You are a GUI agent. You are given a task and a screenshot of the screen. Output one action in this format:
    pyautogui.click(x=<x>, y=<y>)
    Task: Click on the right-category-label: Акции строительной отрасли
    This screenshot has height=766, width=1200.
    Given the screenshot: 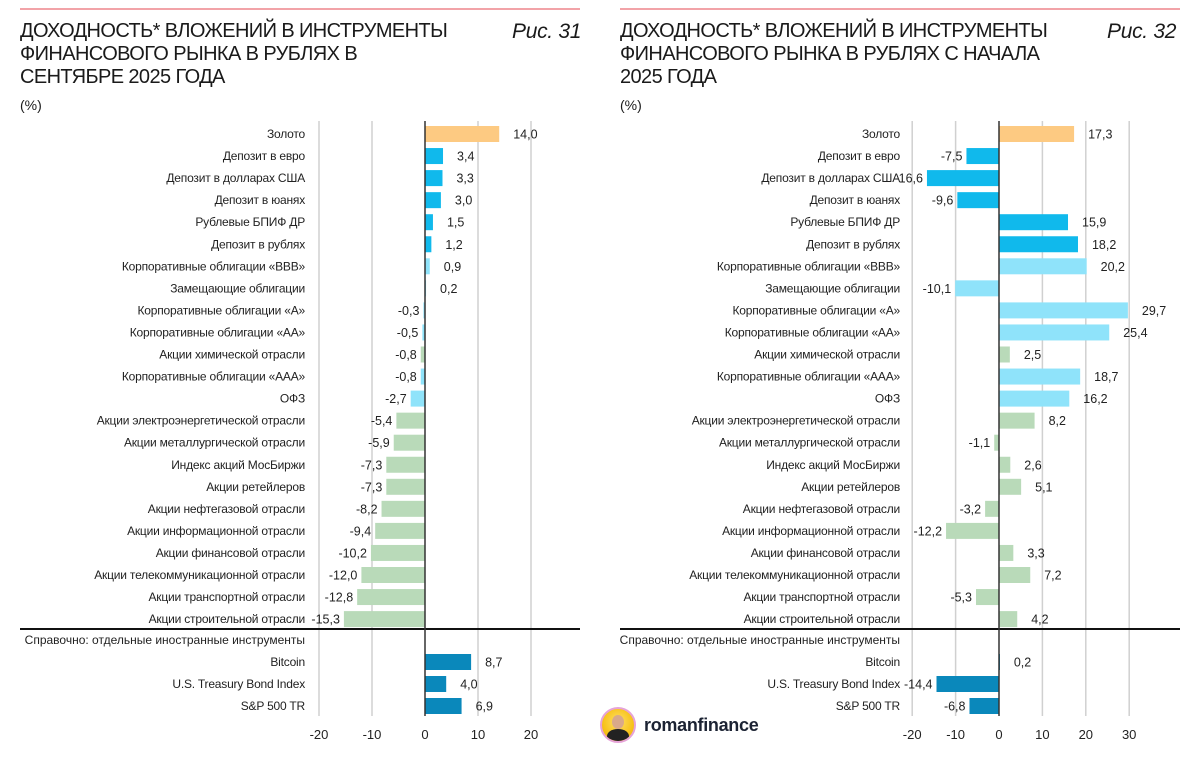 What is the action you would take?
    pyautogui.click(x=822, y=619)
    